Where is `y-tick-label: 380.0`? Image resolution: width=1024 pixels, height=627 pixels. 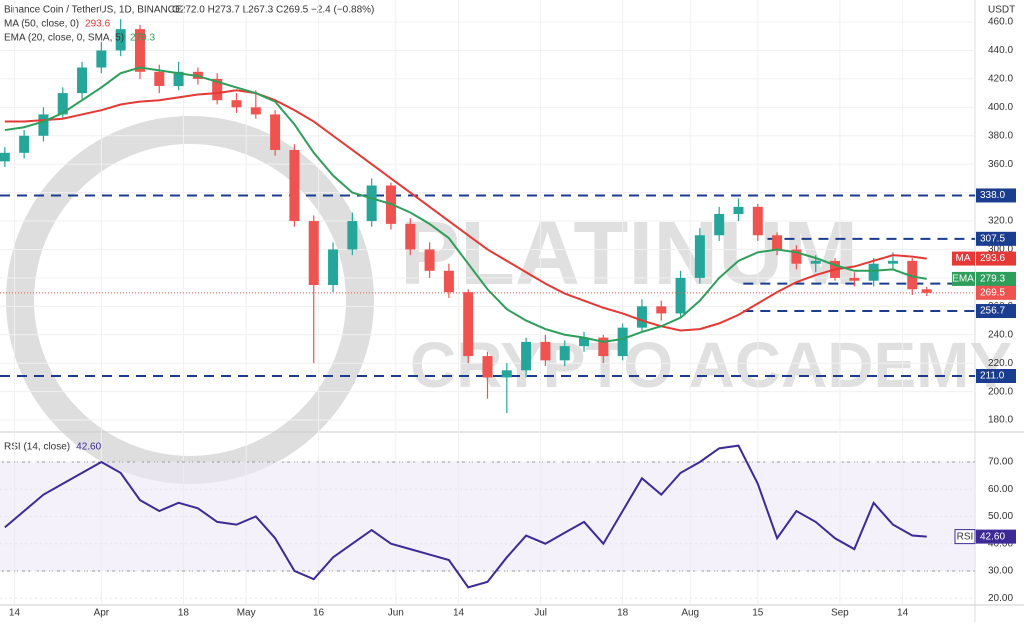
y-tick-label: 380.0 is located at coordinates (1000, 135).